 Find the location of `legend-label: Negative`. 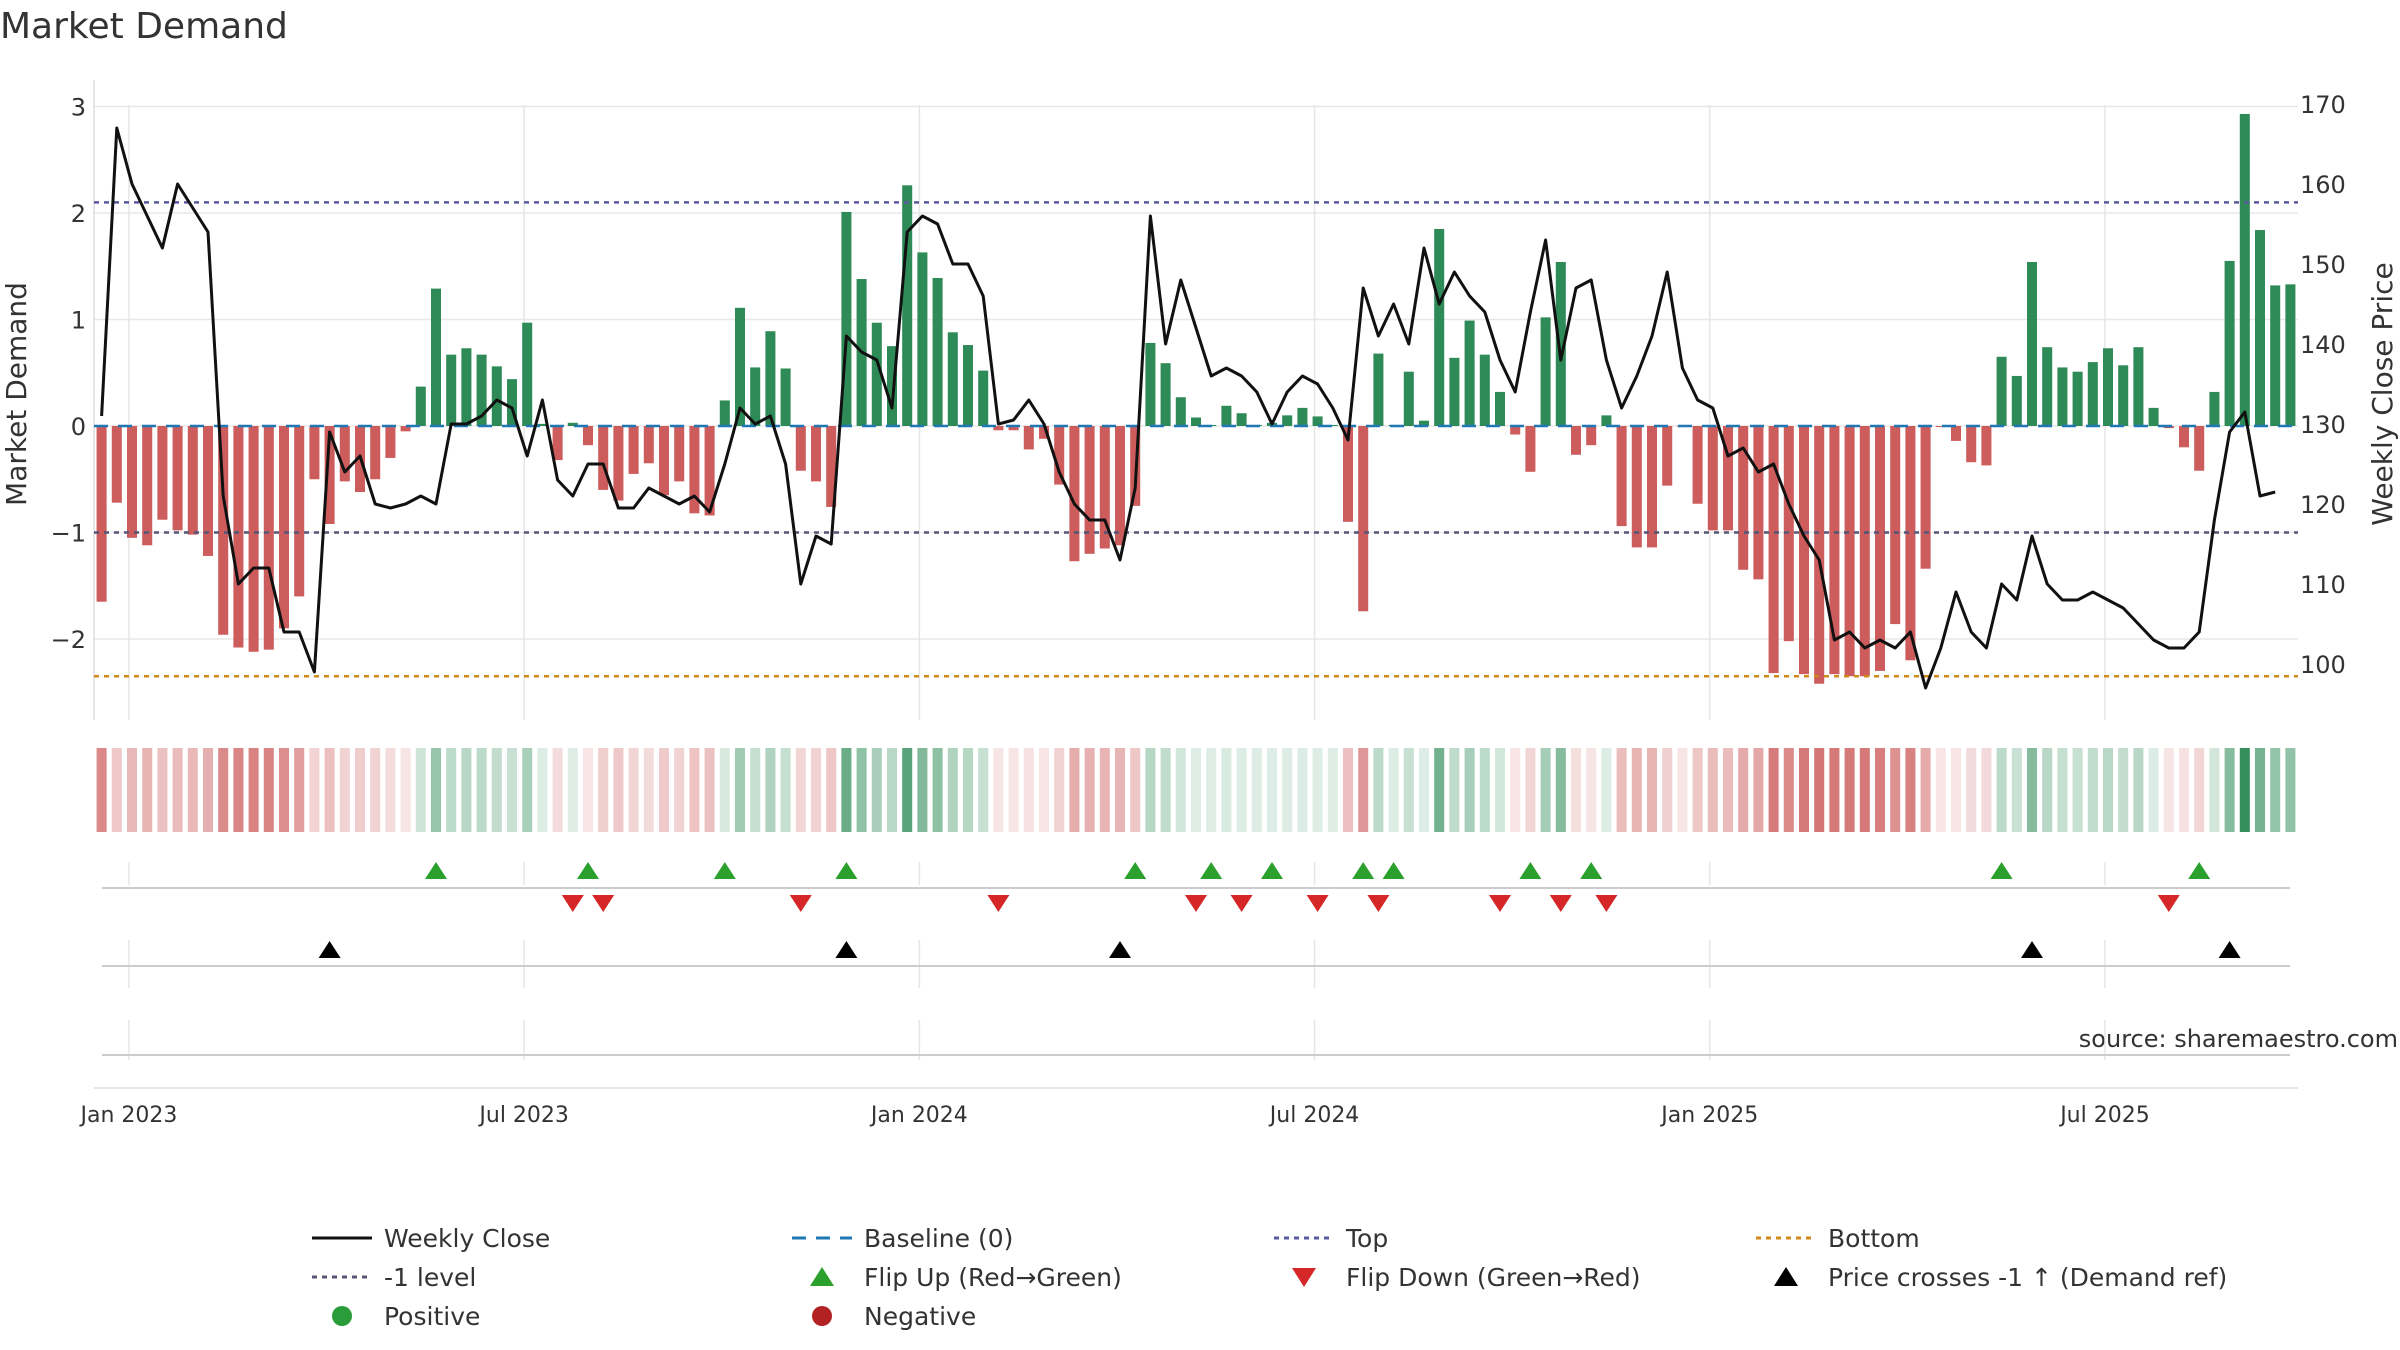

legend-label: Negative is located at coordinates (920, 1316).